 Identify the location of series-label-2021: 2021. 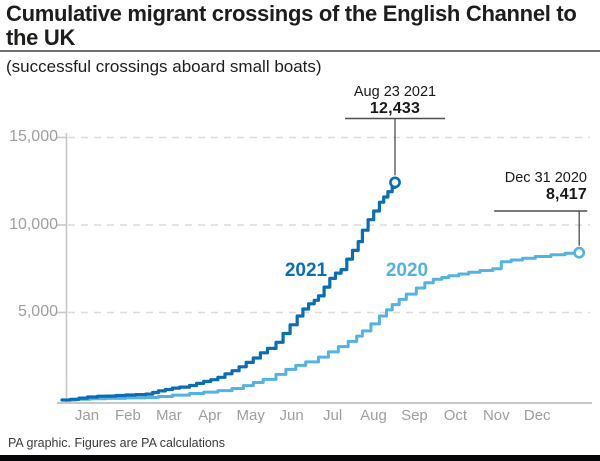
(306, 270).